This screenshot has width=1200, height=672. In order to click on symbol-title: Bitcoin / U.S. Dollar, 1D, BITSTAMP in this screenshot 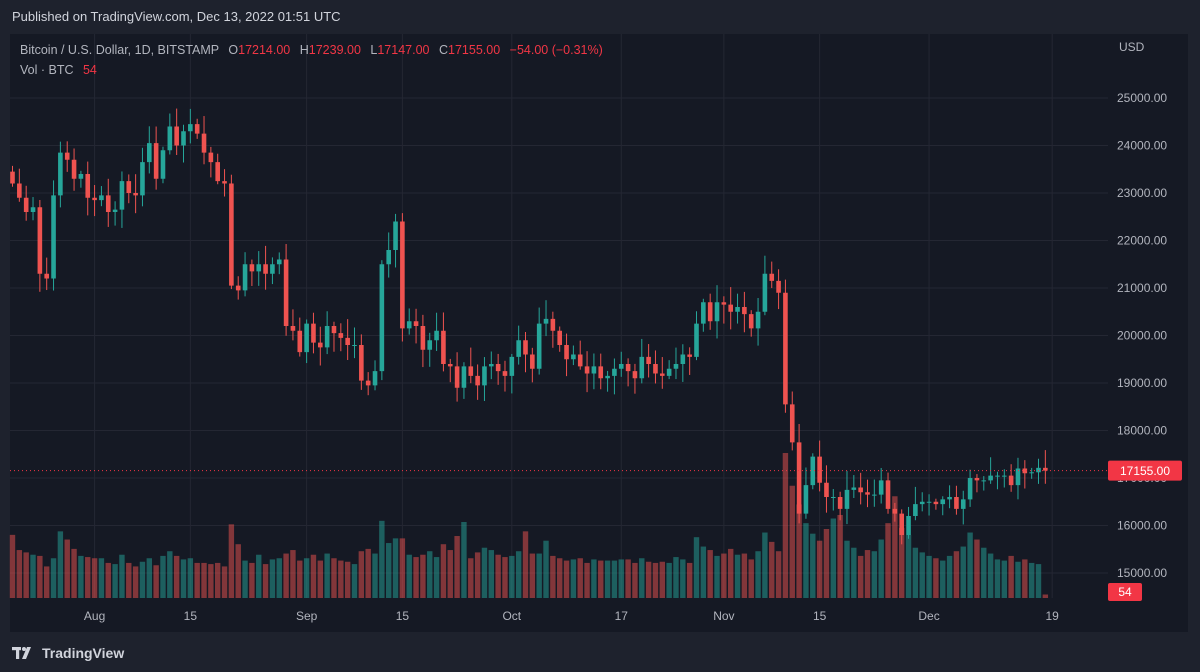, I will do `click(119, 50)`.